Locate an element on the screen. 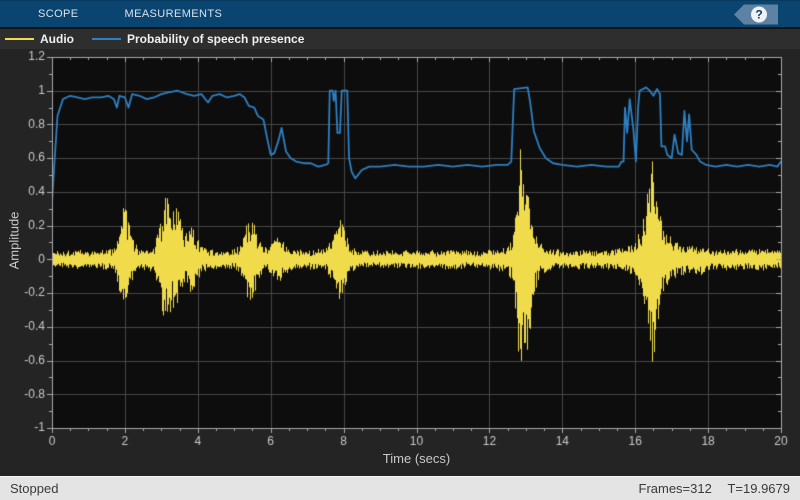 The height and width of the screenshot is (500, 800). legend-label-audio: Audio is located at coordinates (57, 39).